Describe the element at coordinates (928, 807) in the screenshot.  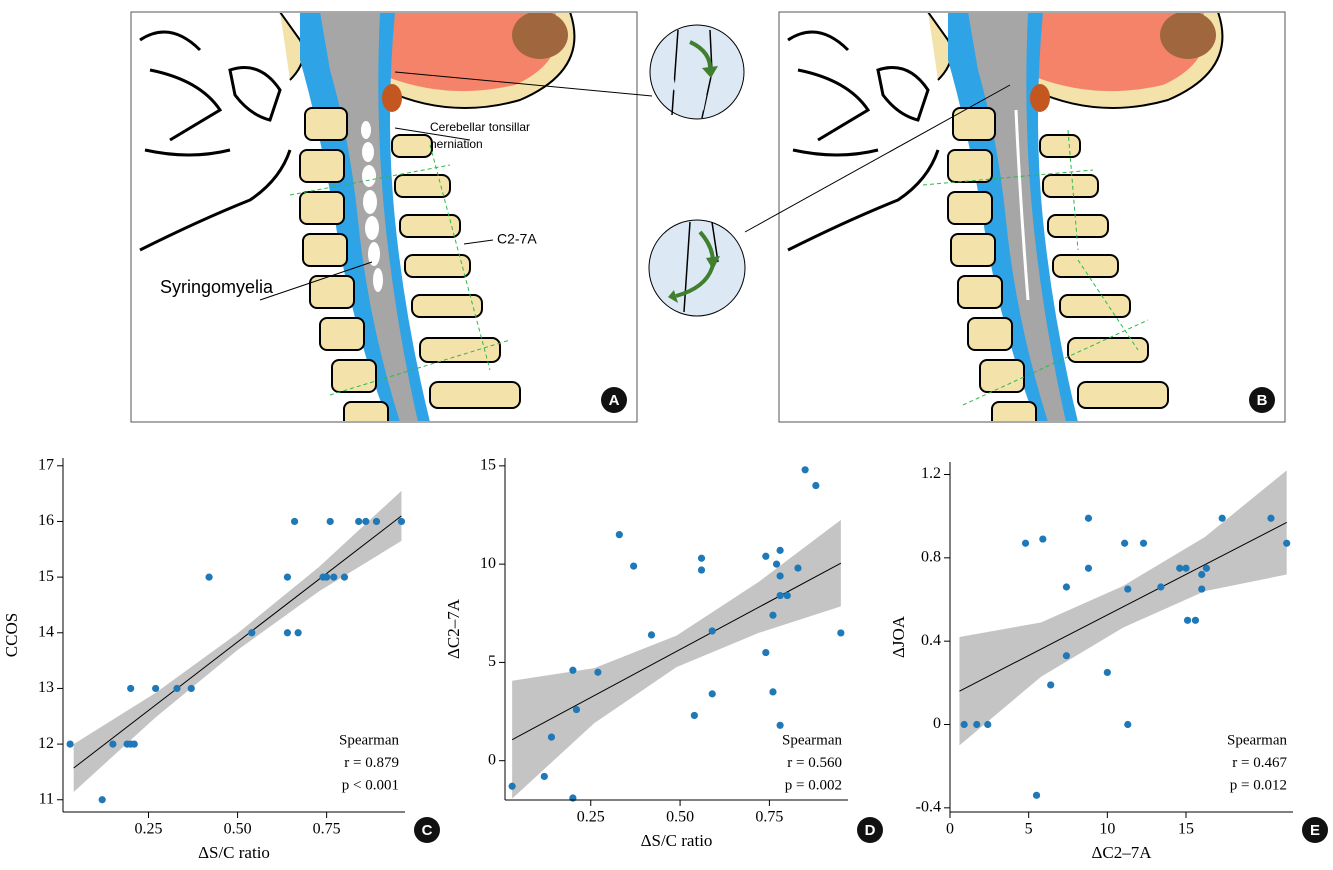
I see `y-tick-label: -0.4` at that location.